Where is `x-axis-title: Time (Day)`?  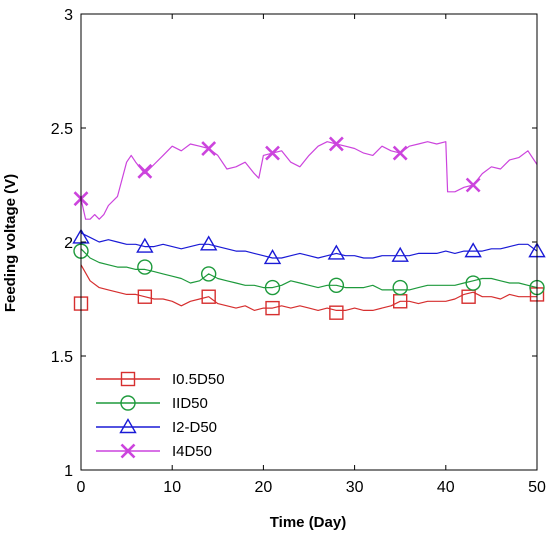 x-axis-title: Time (Day) is located at coordinates (308, 522).